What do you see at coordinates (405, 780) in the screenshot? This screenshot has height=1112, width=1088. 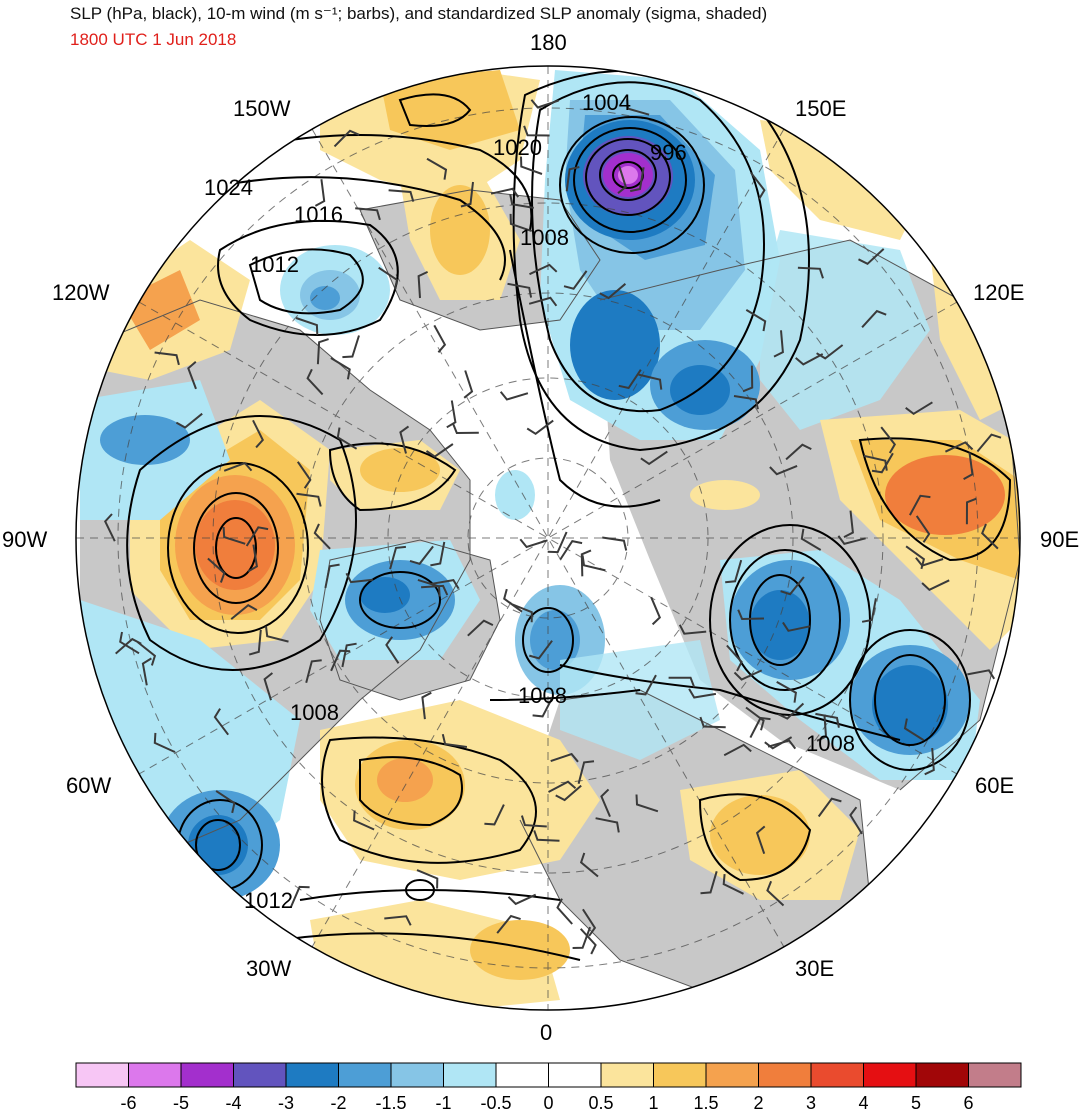 I see `anomaly-pos-north-atlantic-core2` at bounding box center [405, 780].